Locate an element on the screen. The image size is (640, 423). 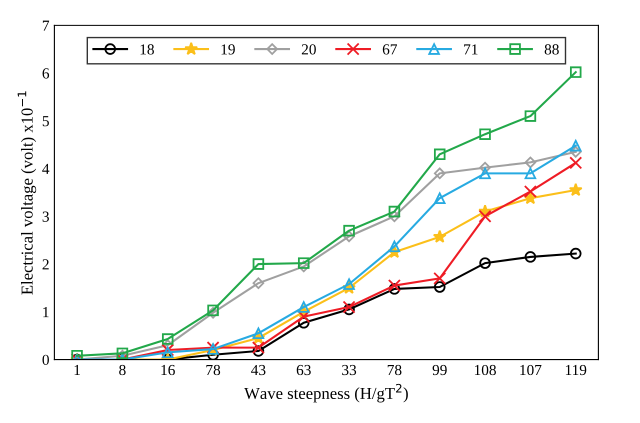
legend-label: 19 is located at coordinates (228, 49).